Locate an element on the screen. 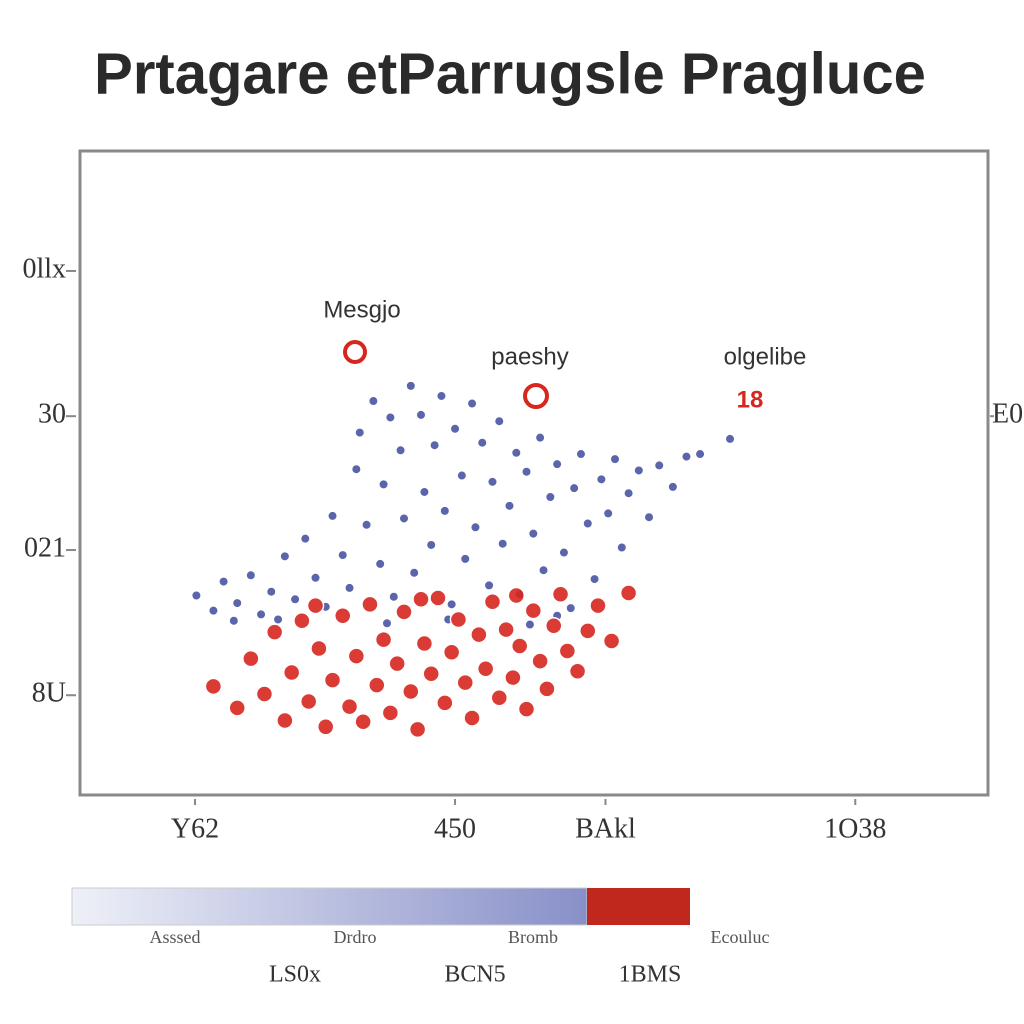 The width and height of the screenshot is (1024, 1024). colorbar-label: Asssed is located at coordinates (174, 937).